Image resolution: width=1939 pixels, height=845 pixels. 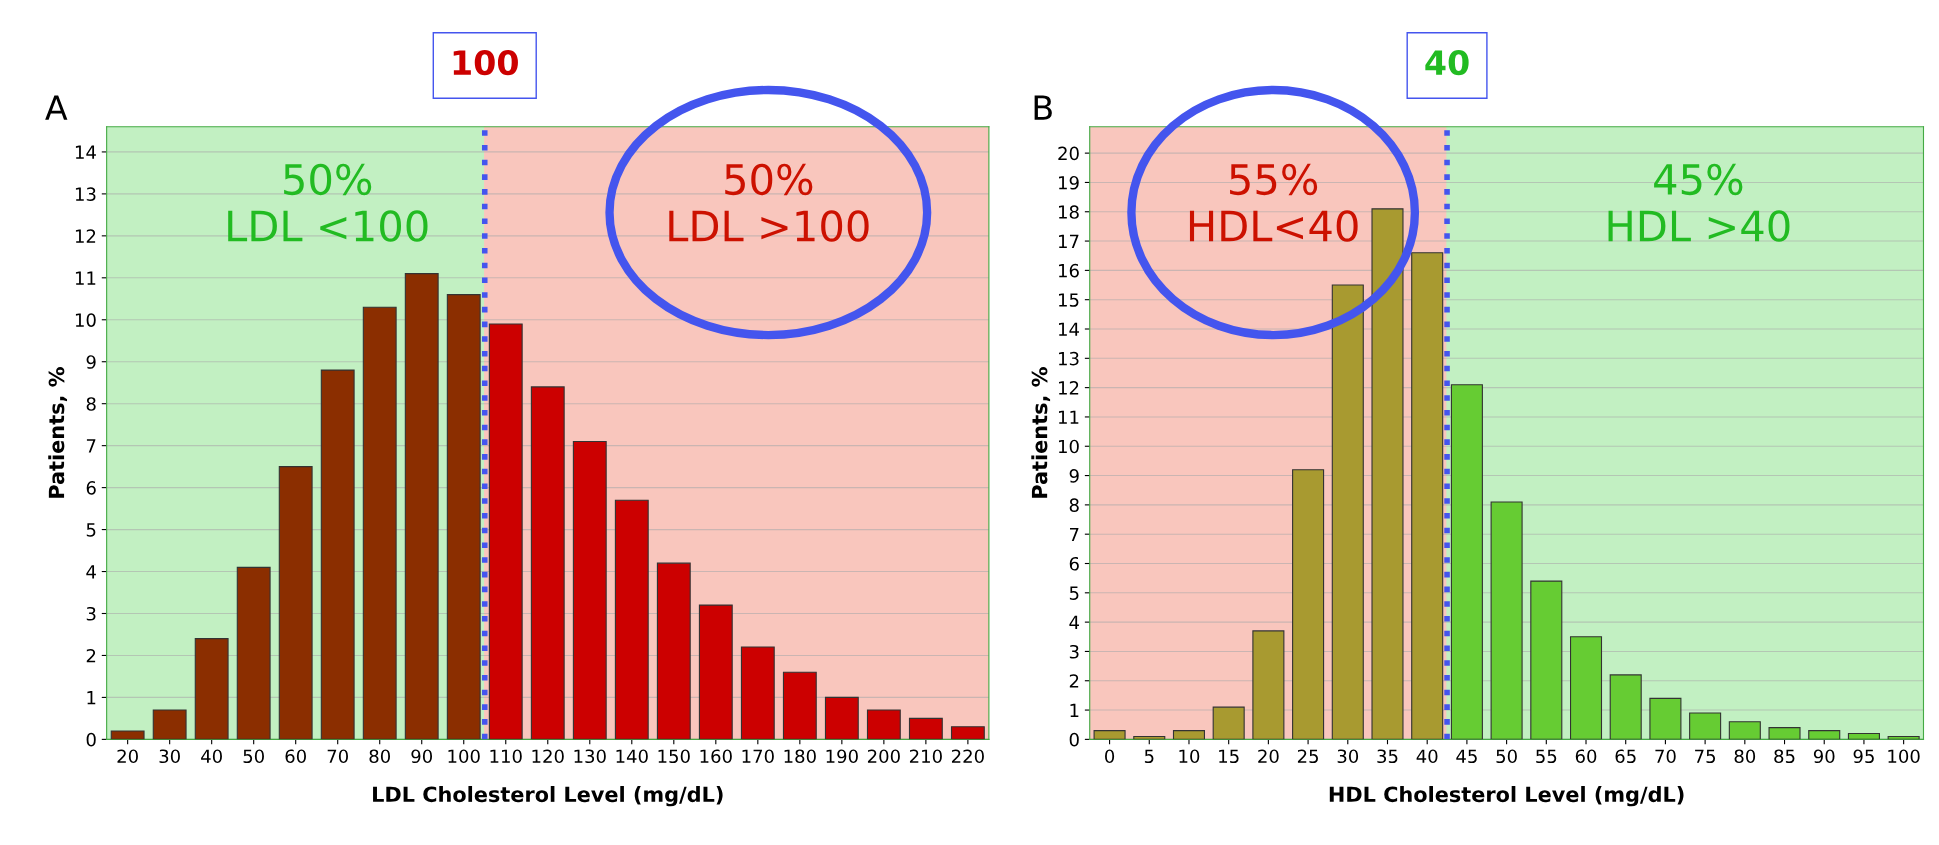 What do you see at coordinates (1110, 756) in the screenshot?
I see `x-tick-label: 0` at bounding box center [1110, 756].